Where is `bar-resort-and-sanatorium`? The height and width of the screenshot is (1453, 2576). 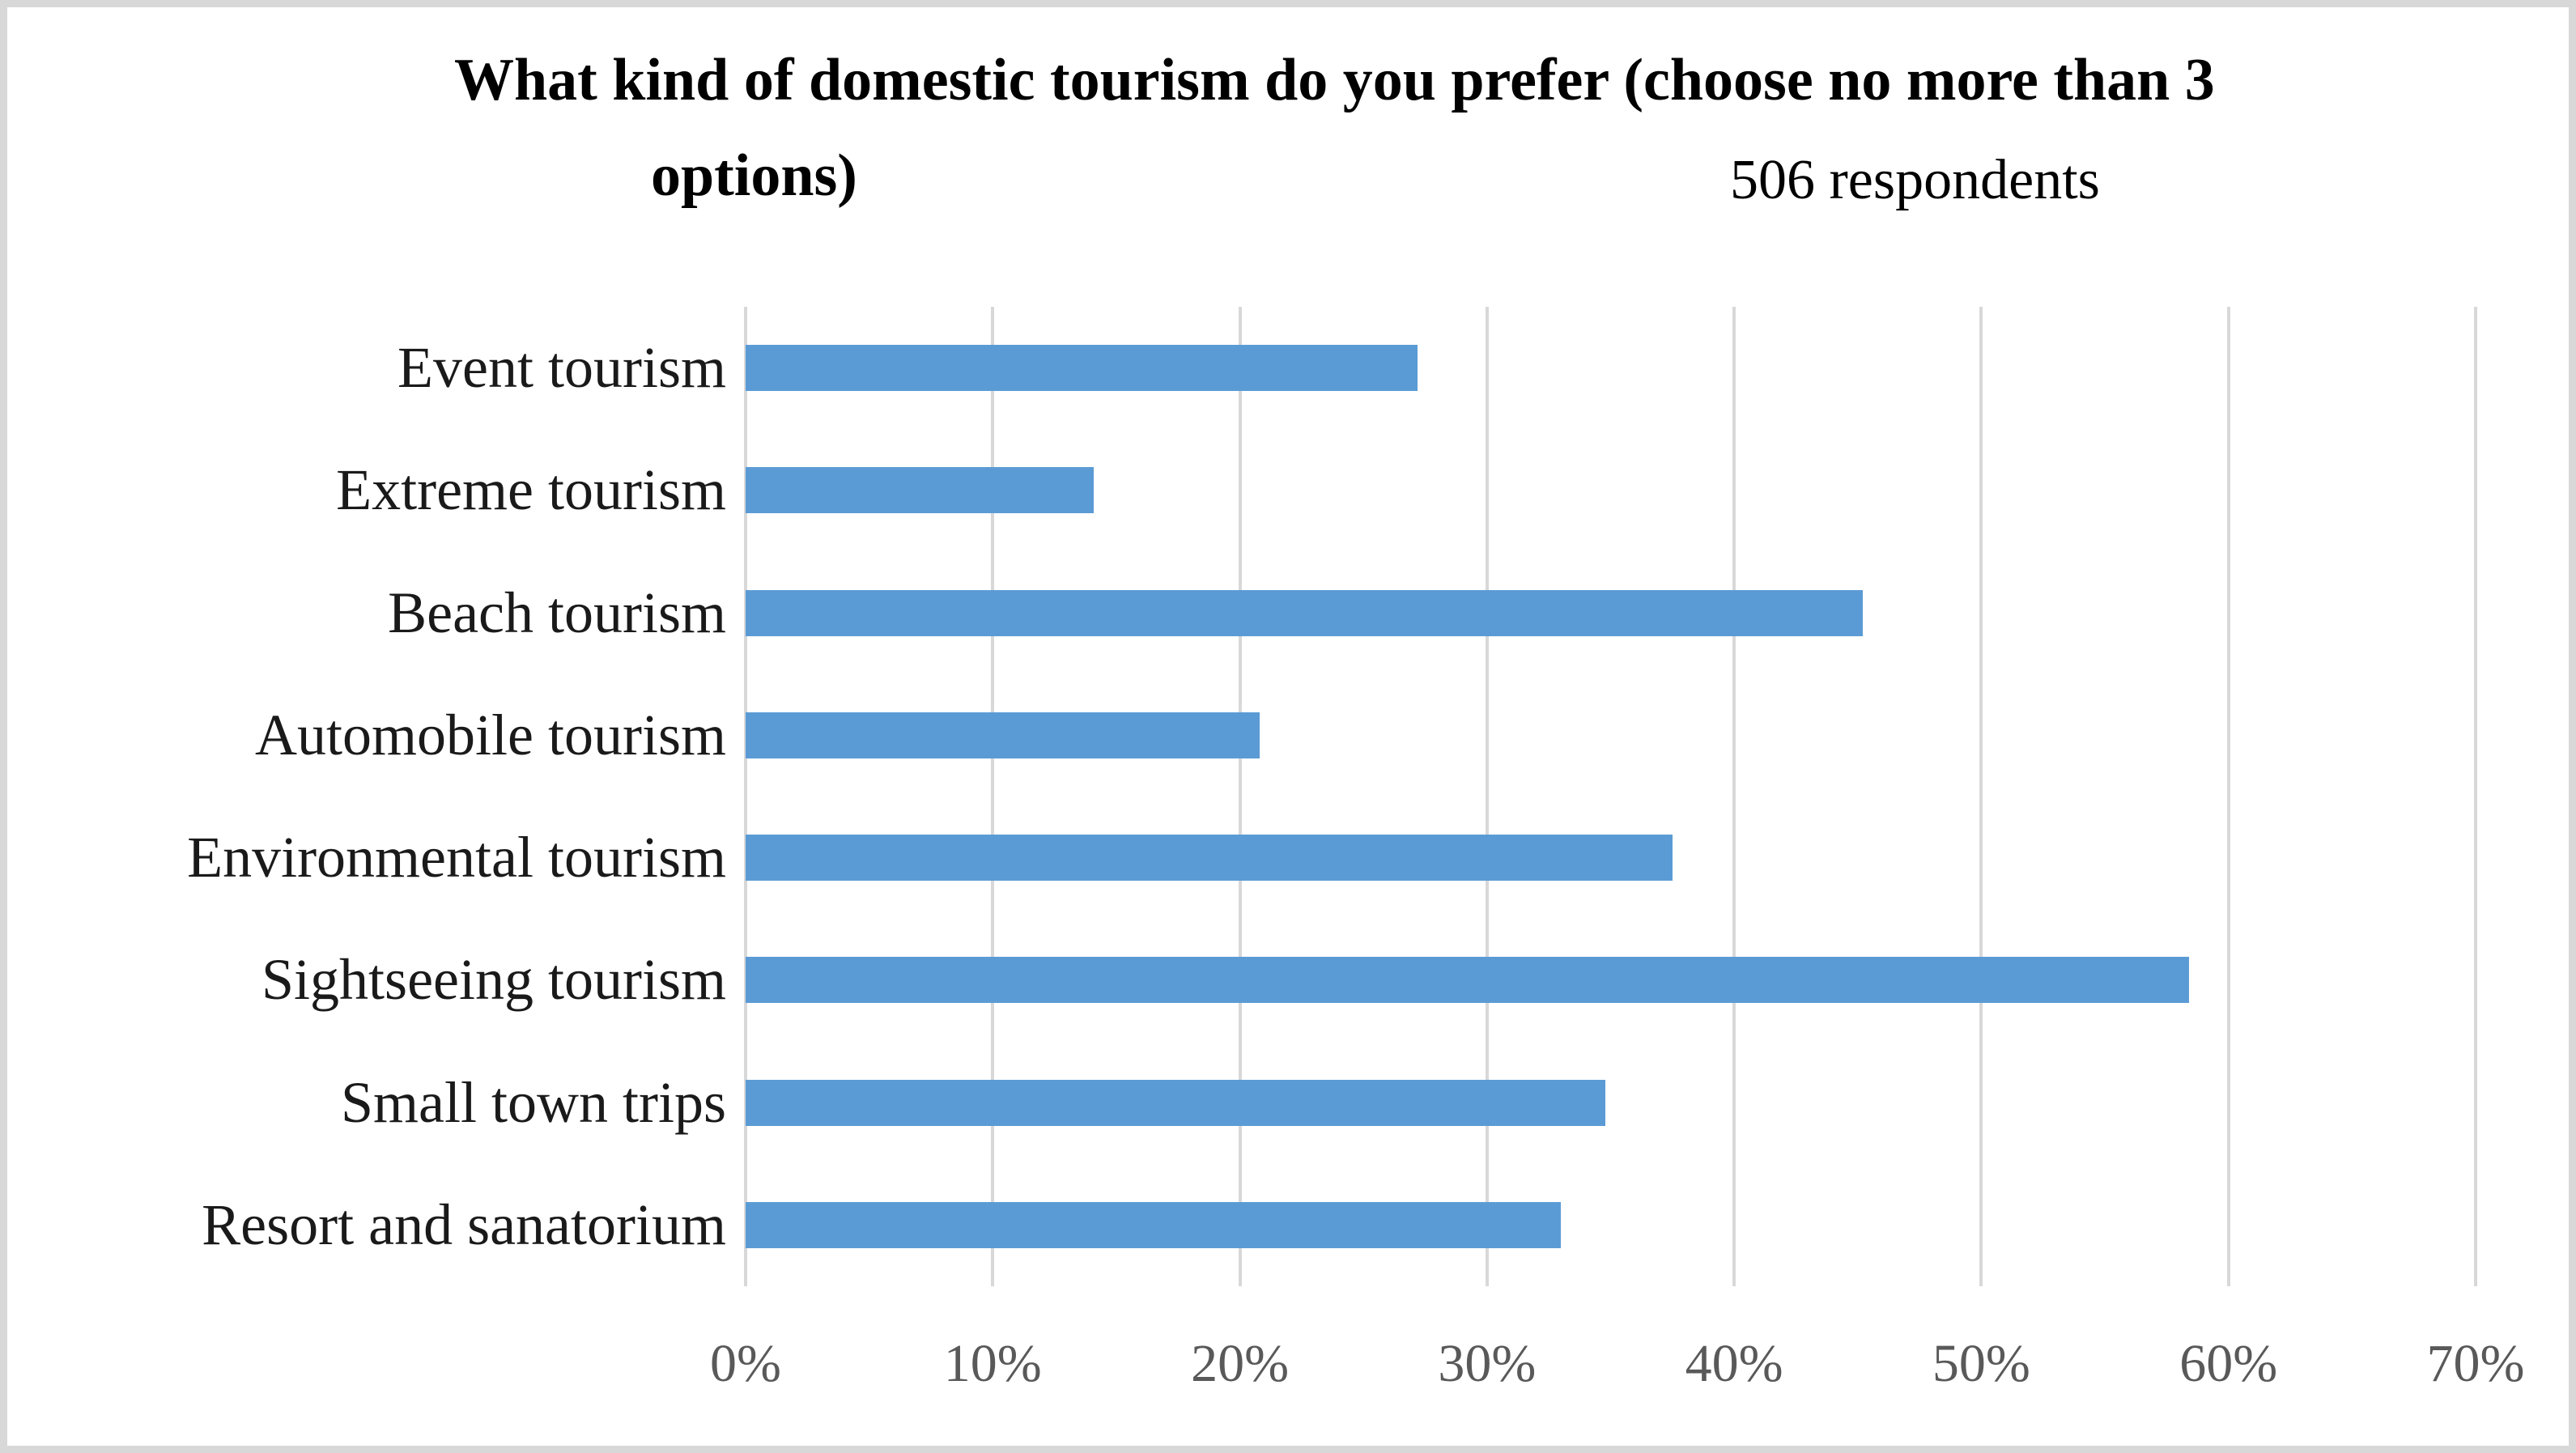
bar-resort-and-sanatorium is located at coordinates (1154, 1224).